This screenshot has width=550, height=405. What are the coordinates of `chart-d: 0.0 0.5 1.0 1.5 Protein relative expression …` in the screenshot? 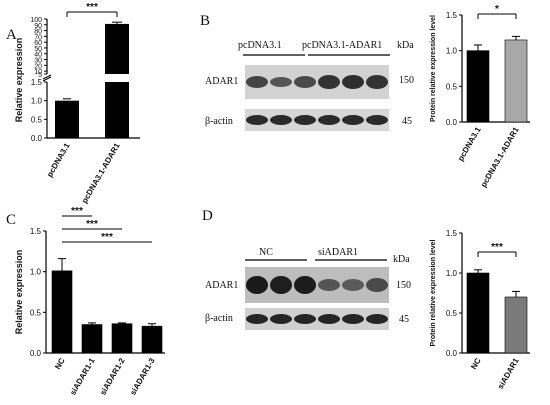 It's located at (480, 310).